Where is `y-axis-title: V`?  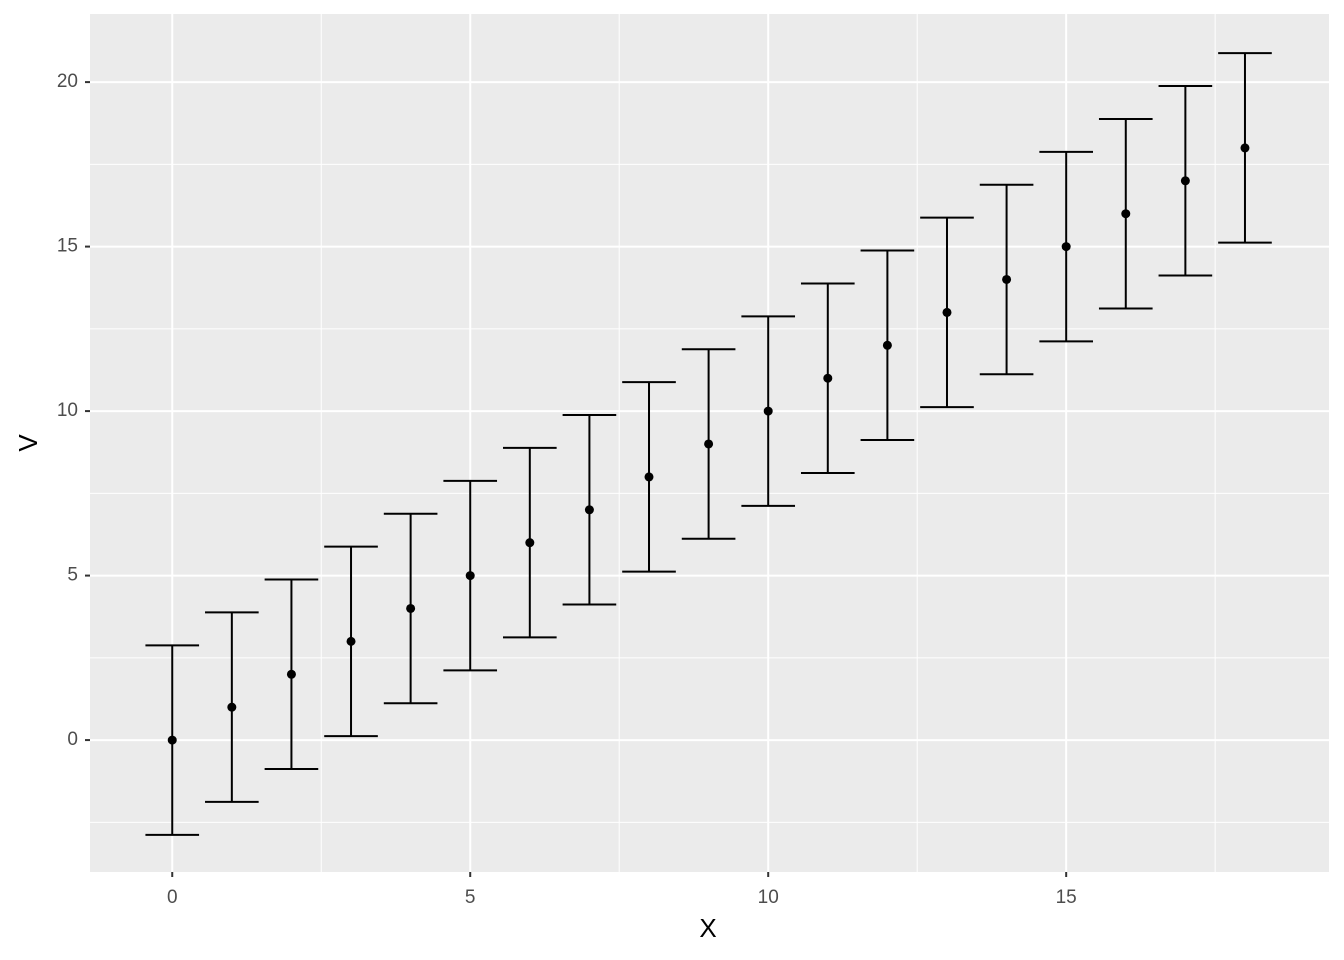
y-axis-title: V is located at coordinates (28, 443).